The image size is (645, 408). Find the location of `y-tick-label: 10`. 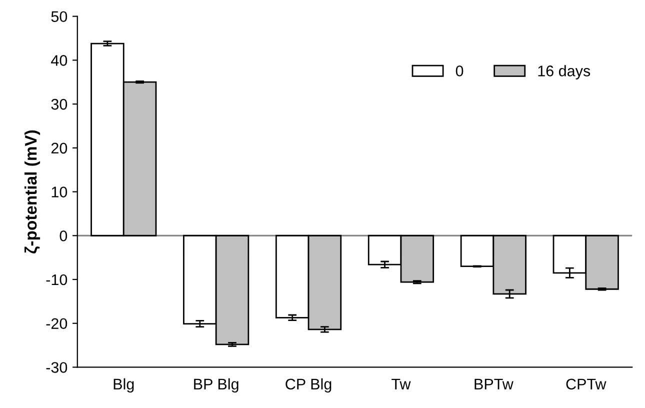

y-tick-label: 10 is located at coordinates (60, 192).